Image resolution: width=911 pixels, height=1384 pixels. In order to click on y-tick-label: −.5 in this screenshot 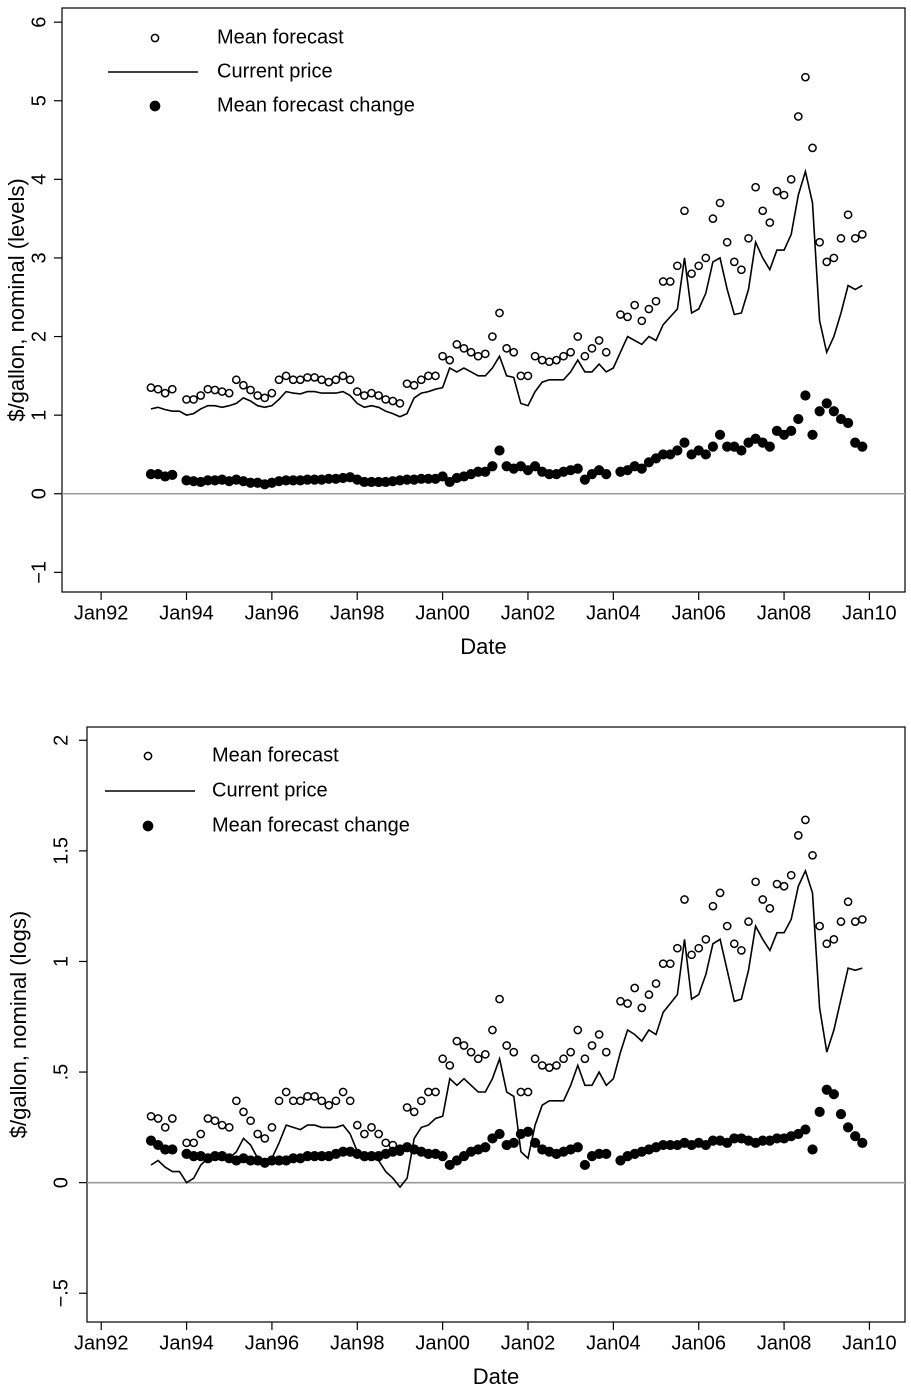, I will do `click(61, 1293)`.